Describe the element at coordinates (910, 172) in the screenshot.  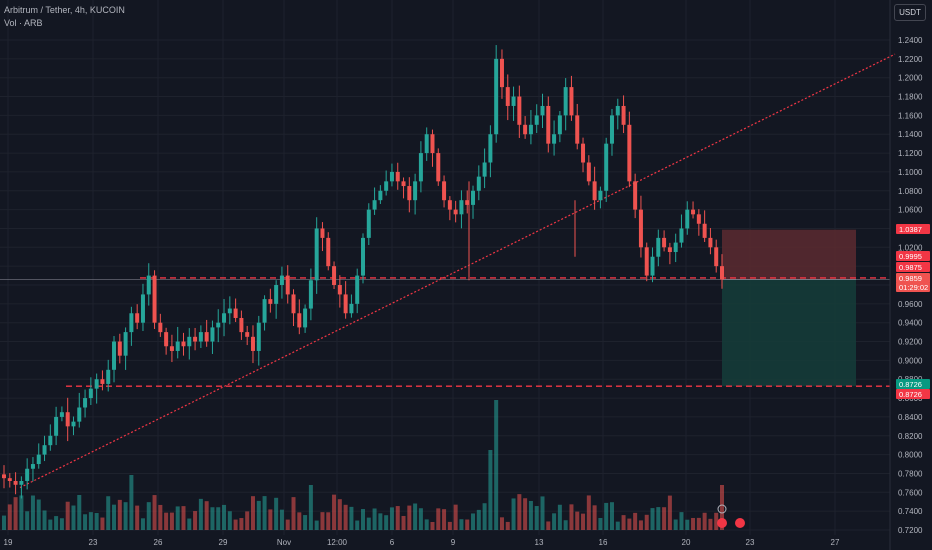
I see `price-tick-label: 1.1000` at that location.